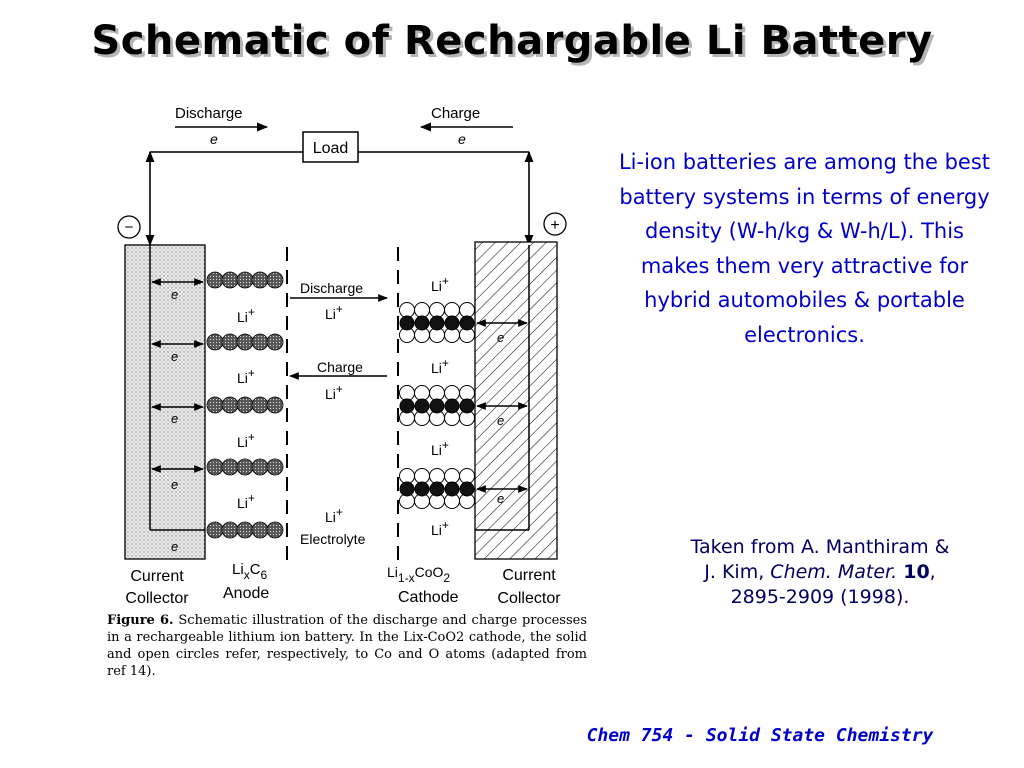 This screenshot has width=1024, height=768. Describe the element at coordinates (339, 184) in the screenshot. I see `external-circuit` at that location.